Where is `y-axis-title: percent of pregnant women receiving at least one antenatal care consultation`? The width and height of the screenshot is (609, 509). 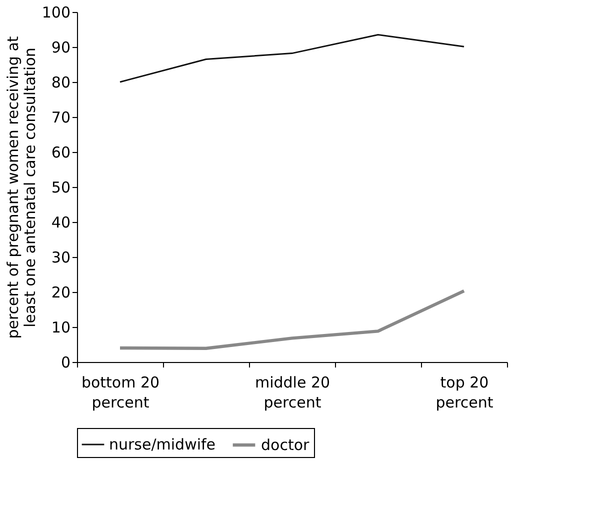
y-axis-title: percent of pregnant women receiving at least one antenatal care consultation is located at coordinates (21, 187).